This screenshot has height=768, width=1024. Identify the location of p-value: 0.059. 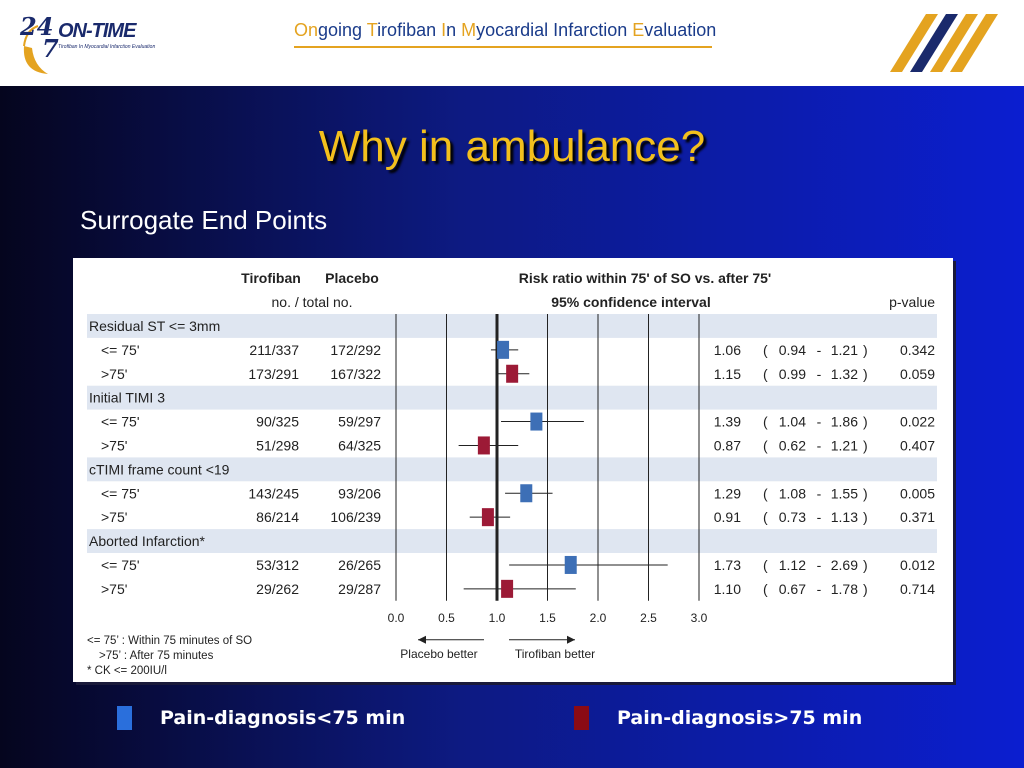
(917, 374).